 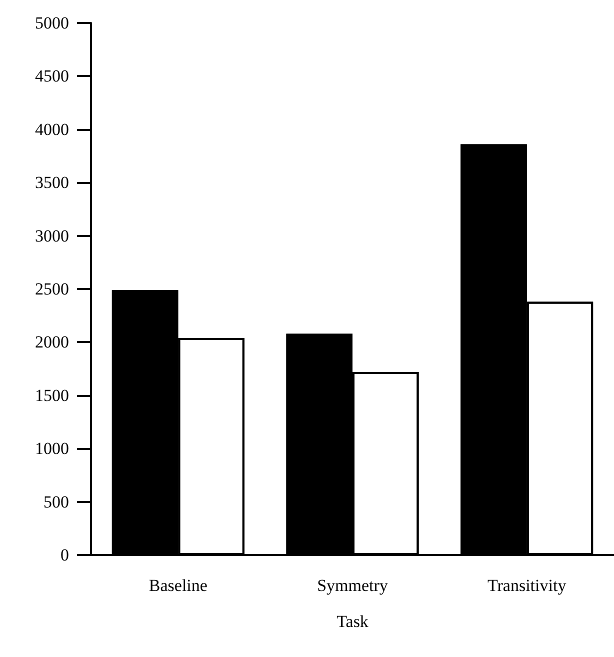 What do you see at coordinates (527, 585) in the screenshot?
I see `x-tick-label: Transitivity` at bounding box center [527, 585].